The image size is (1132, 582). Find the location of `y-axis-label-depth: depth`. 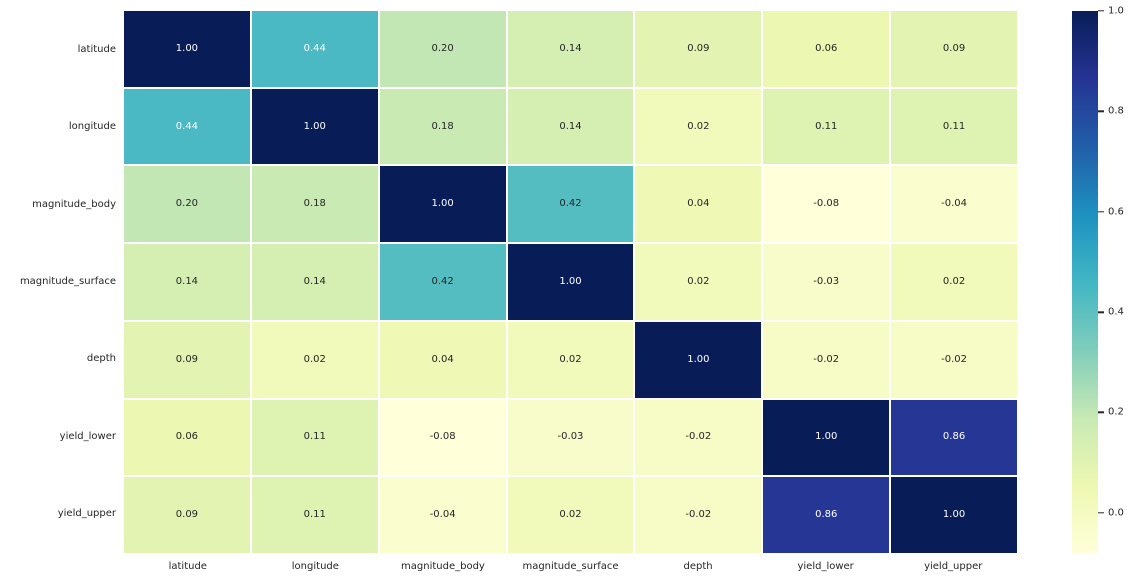

y-axis-label-depth: depth is located at coordinates (101, 359).